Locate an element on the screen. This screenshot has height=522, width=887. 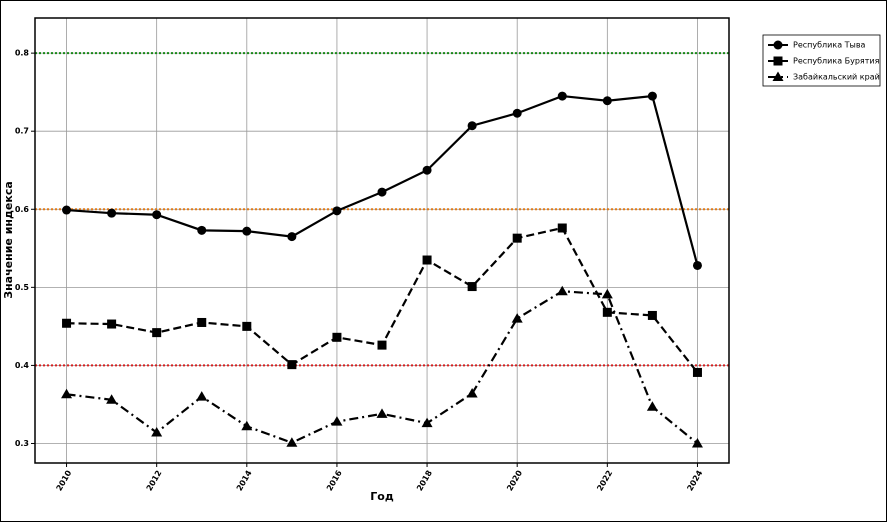
x-axis-title: Год is located at coordinates (382, 496).